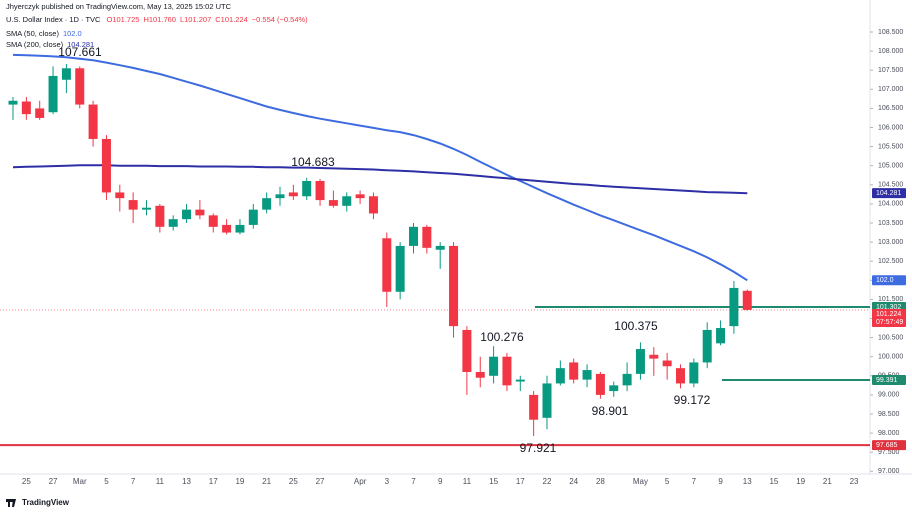 This screenshot has height=513, width=912. I want to click on x-tick-label: 5, so click(667, 481).